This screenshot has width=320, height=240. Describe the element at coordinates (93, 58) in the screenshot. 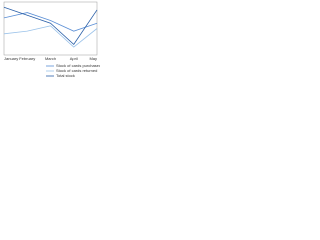

I see `x-tick-label: May` at that location.